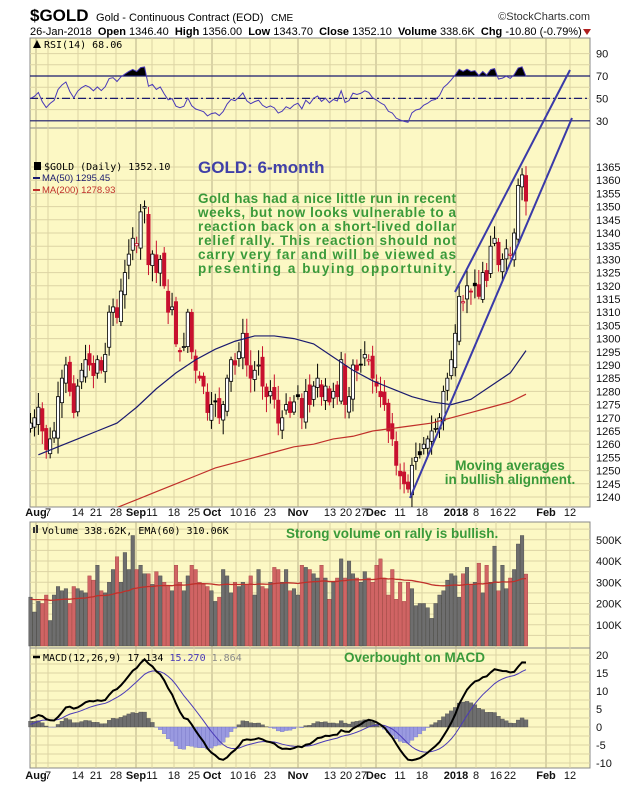  What do you see at coordinates (609, 562) in the screenshot?
I see `volume-tick-label: 400K` at bounding box center [609, 562].